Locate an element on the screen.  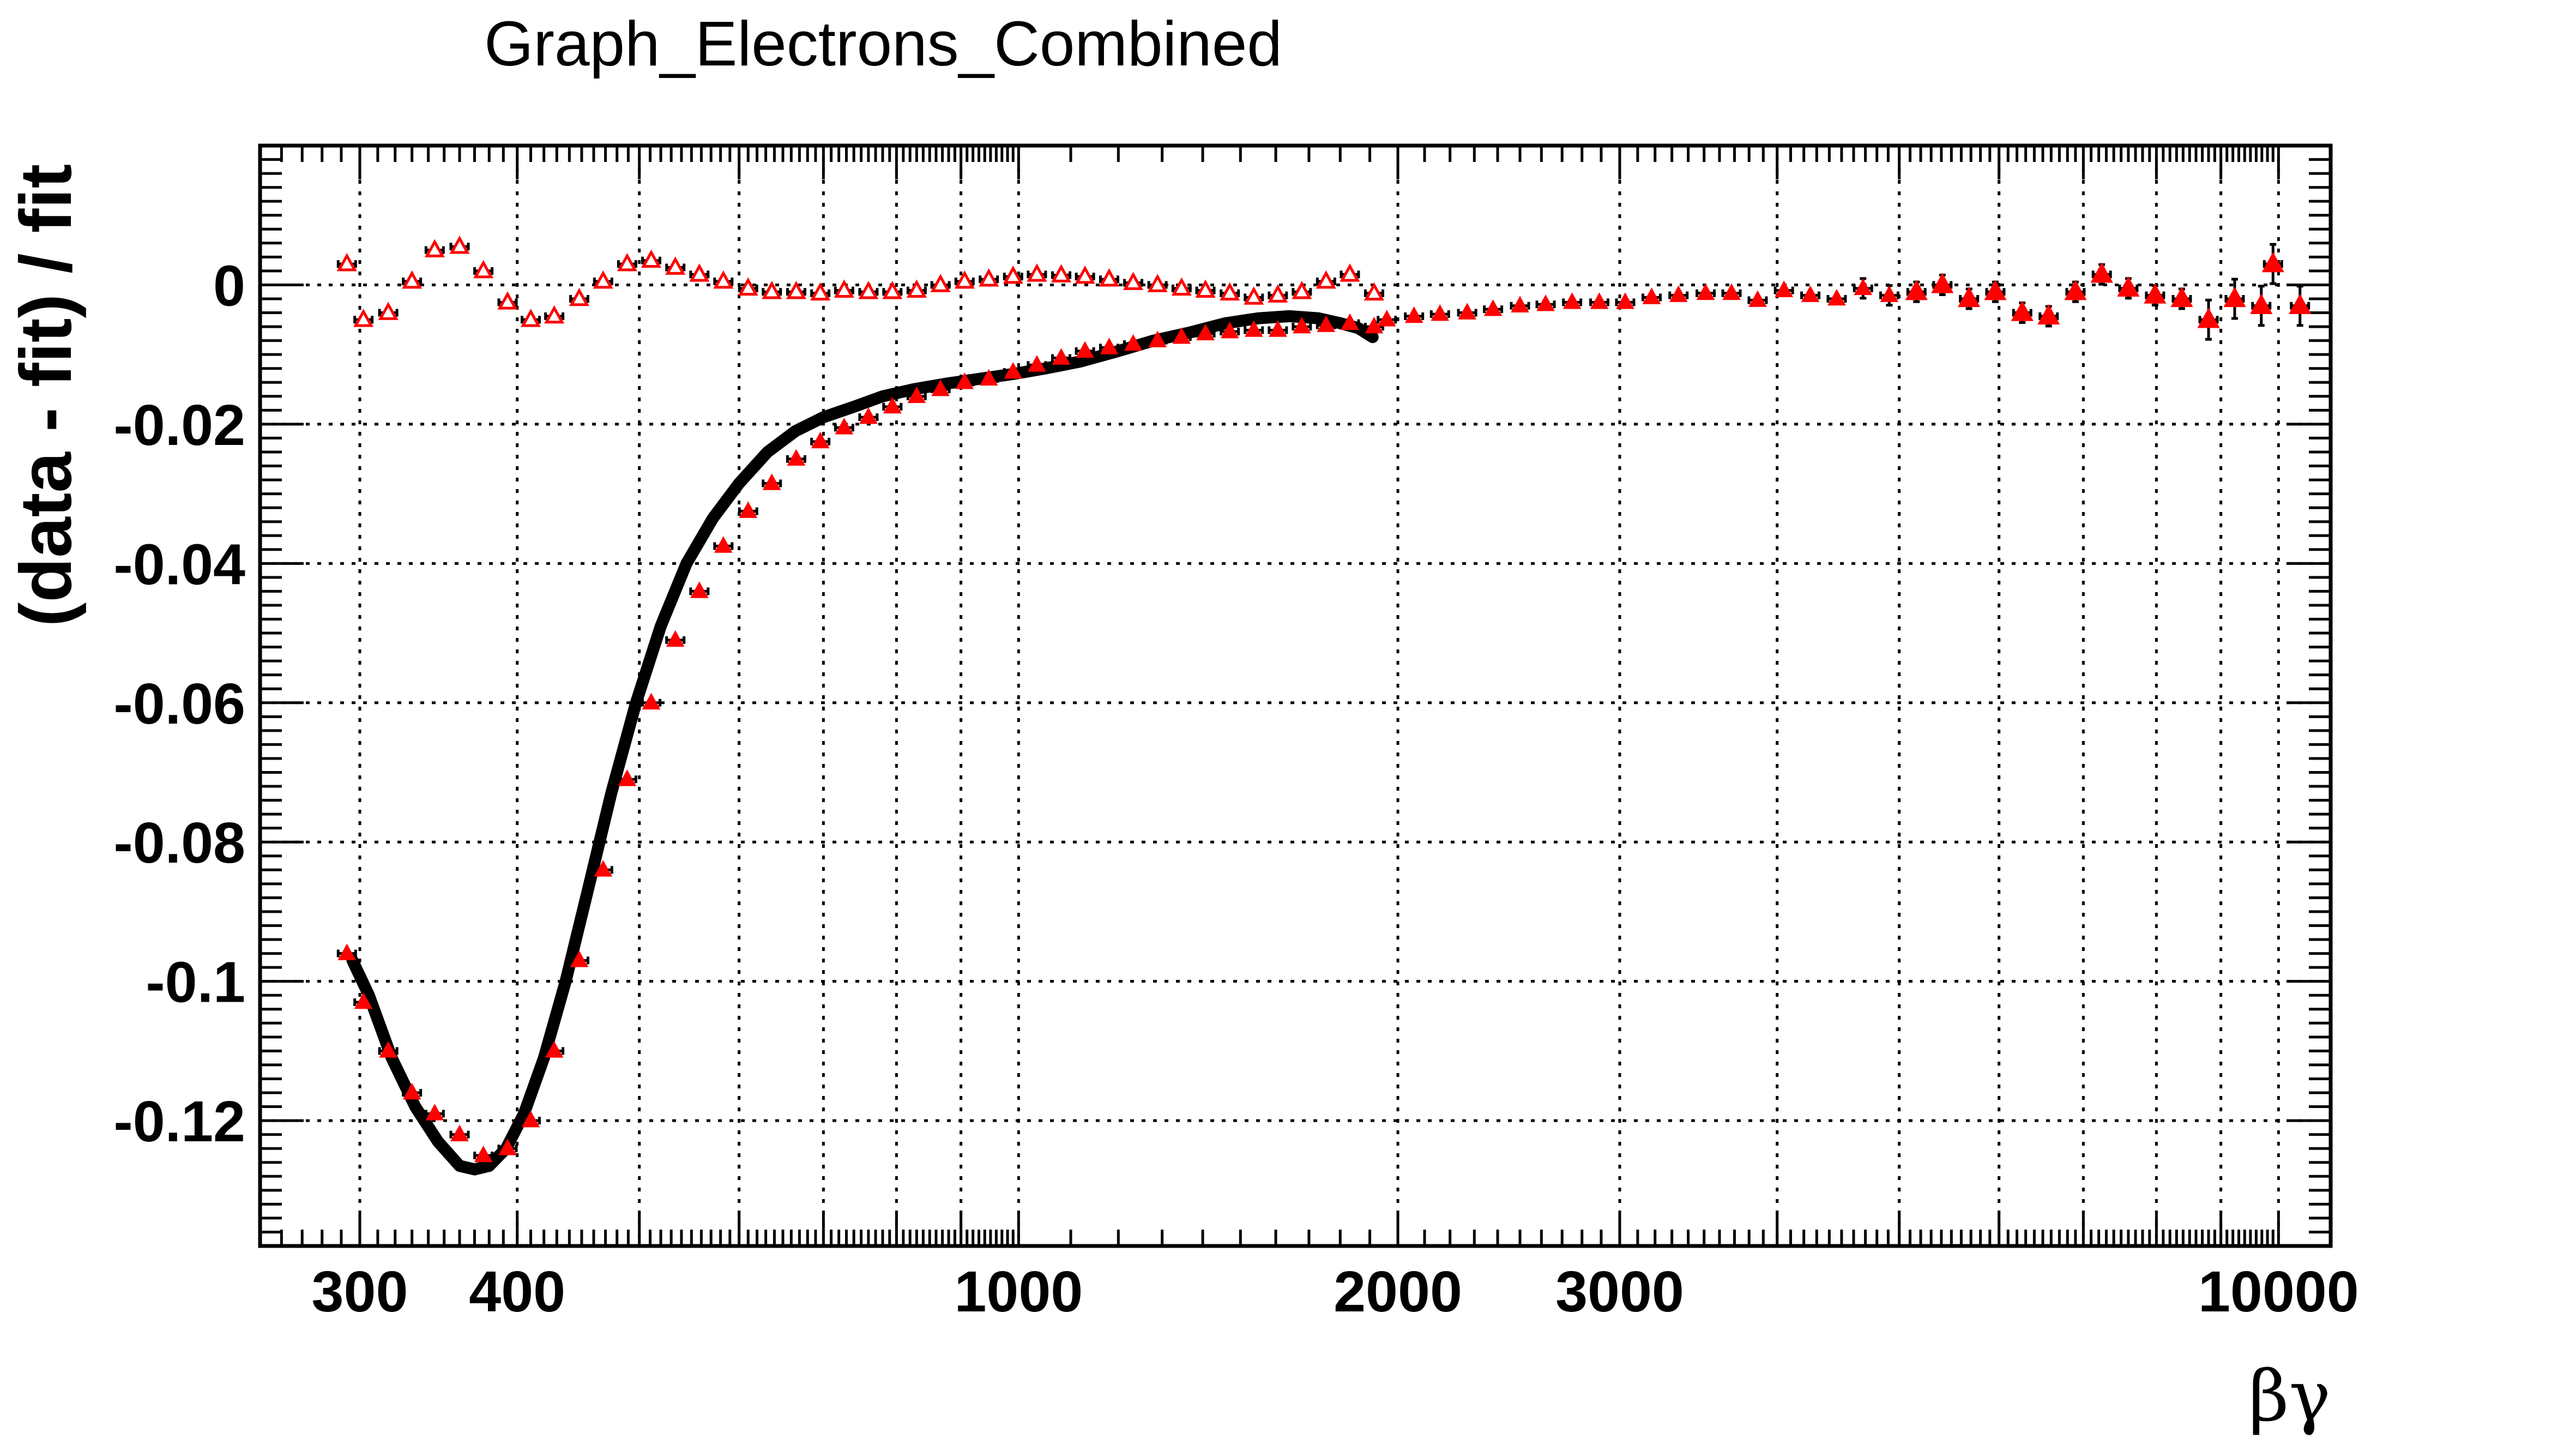
y-tick-label: -0.08 is located at coordinates (179, 843).